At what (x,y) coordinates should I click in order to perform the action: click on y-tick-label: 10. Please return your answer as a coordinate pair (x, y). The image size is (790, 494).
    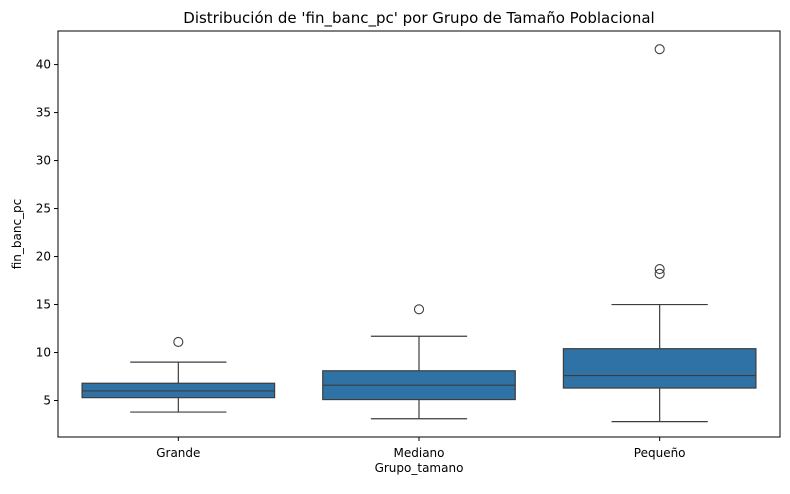
    Looking at the image, I should click on (43, 353).